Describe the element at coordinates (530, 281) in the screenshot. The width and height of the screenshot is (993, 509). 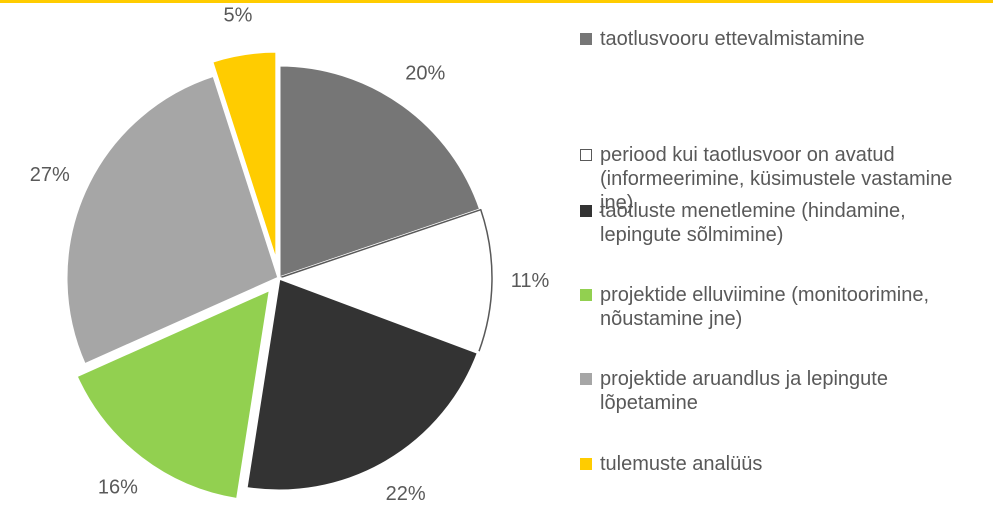
I see `data-label: 11%` at that location.